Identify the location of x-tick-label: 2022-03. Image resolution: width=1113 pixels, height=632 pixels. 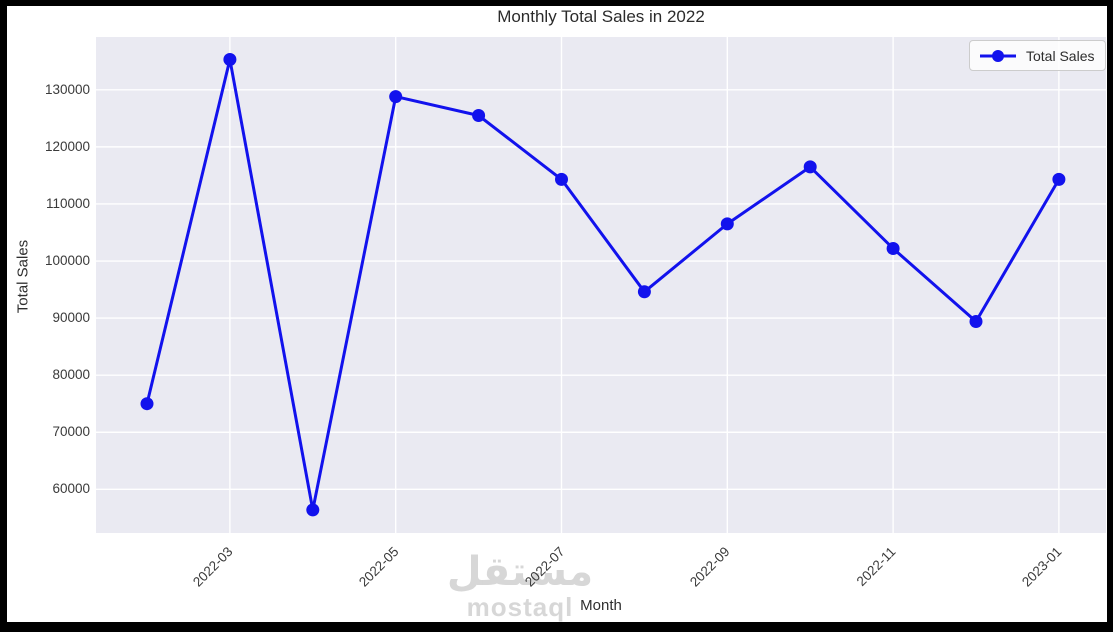
(212, 567).